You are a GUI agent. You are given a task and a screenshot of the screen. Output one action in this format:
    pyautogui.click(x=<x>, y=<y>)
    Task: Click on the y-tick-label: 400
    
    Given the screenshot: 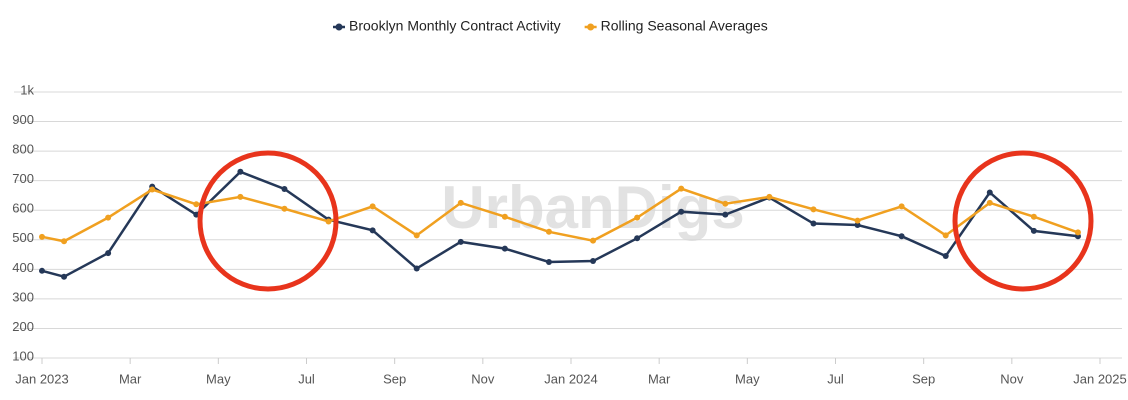 What is the action you would take?
    pyautogui.click(x=23, y=267)
    